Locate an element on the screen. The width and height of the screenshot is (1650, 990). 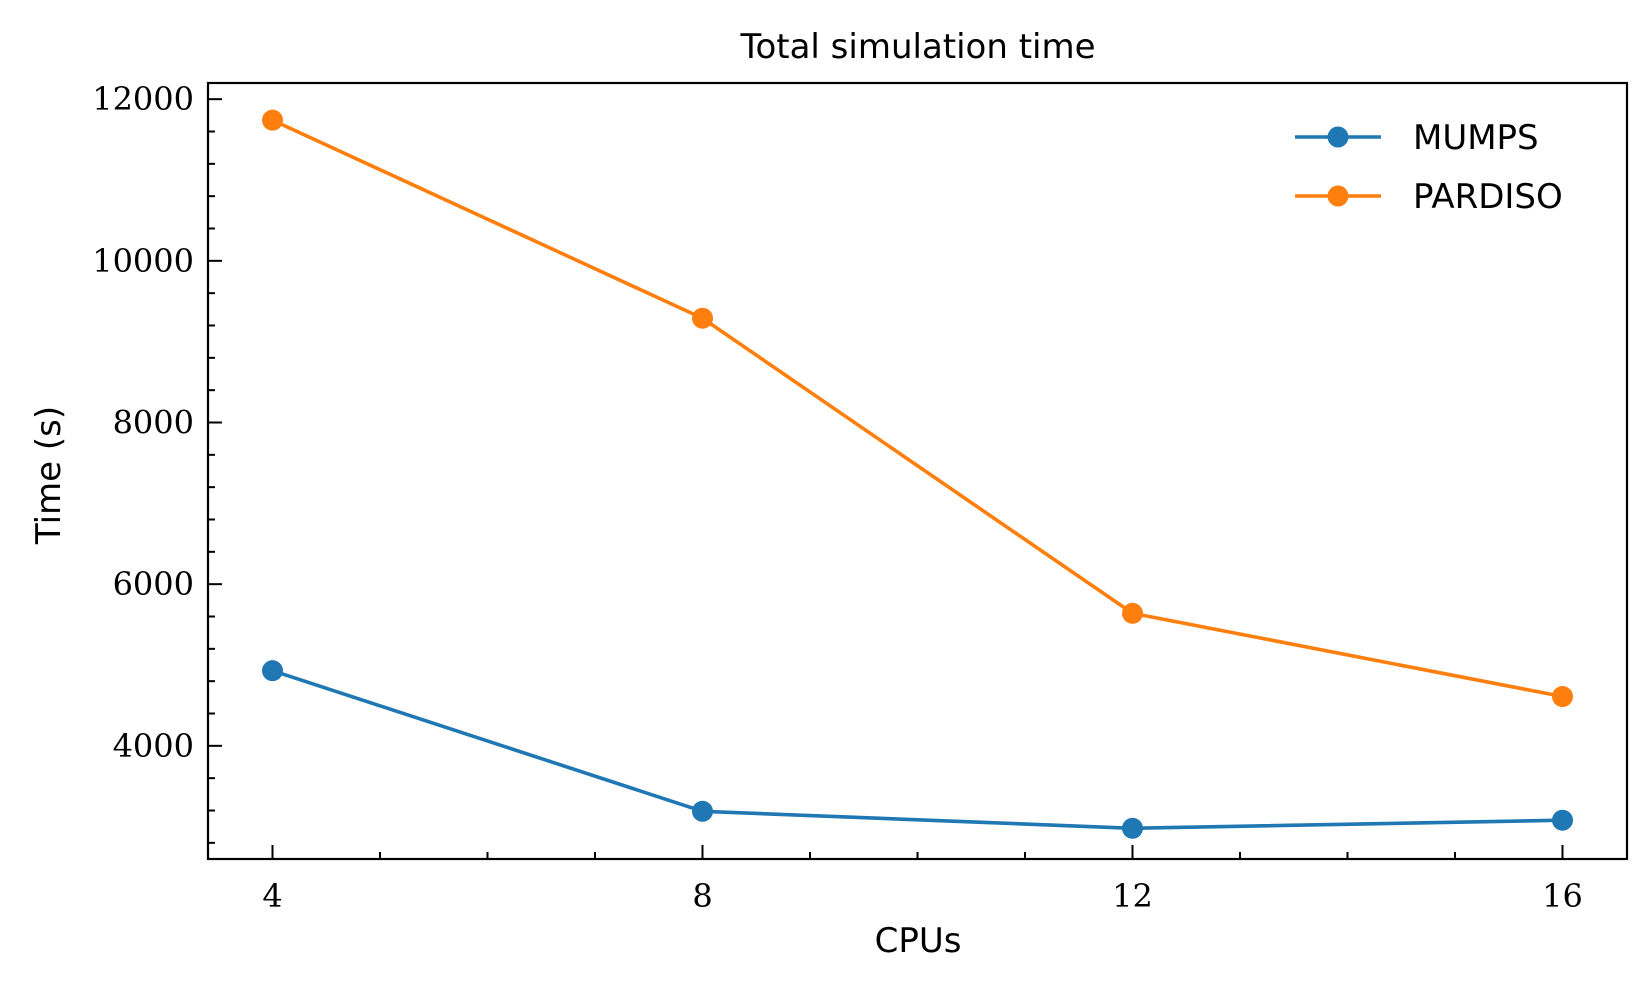
x-tick-label: 8 is located at coordinates (702, 896).